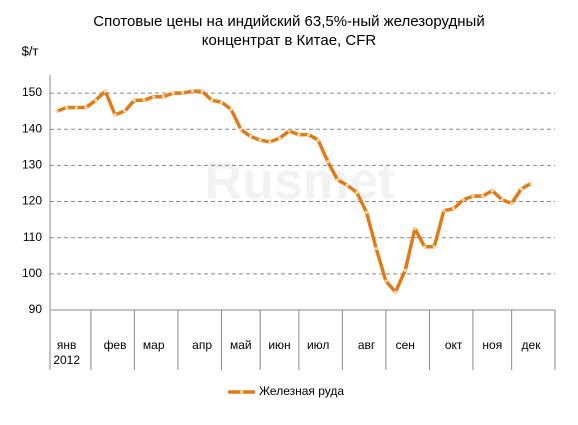 The image size is (578, 425). Describe the element at coordinates (67, 352) in the screenshot. I see `x-tick-label: янв 2012` at that location.